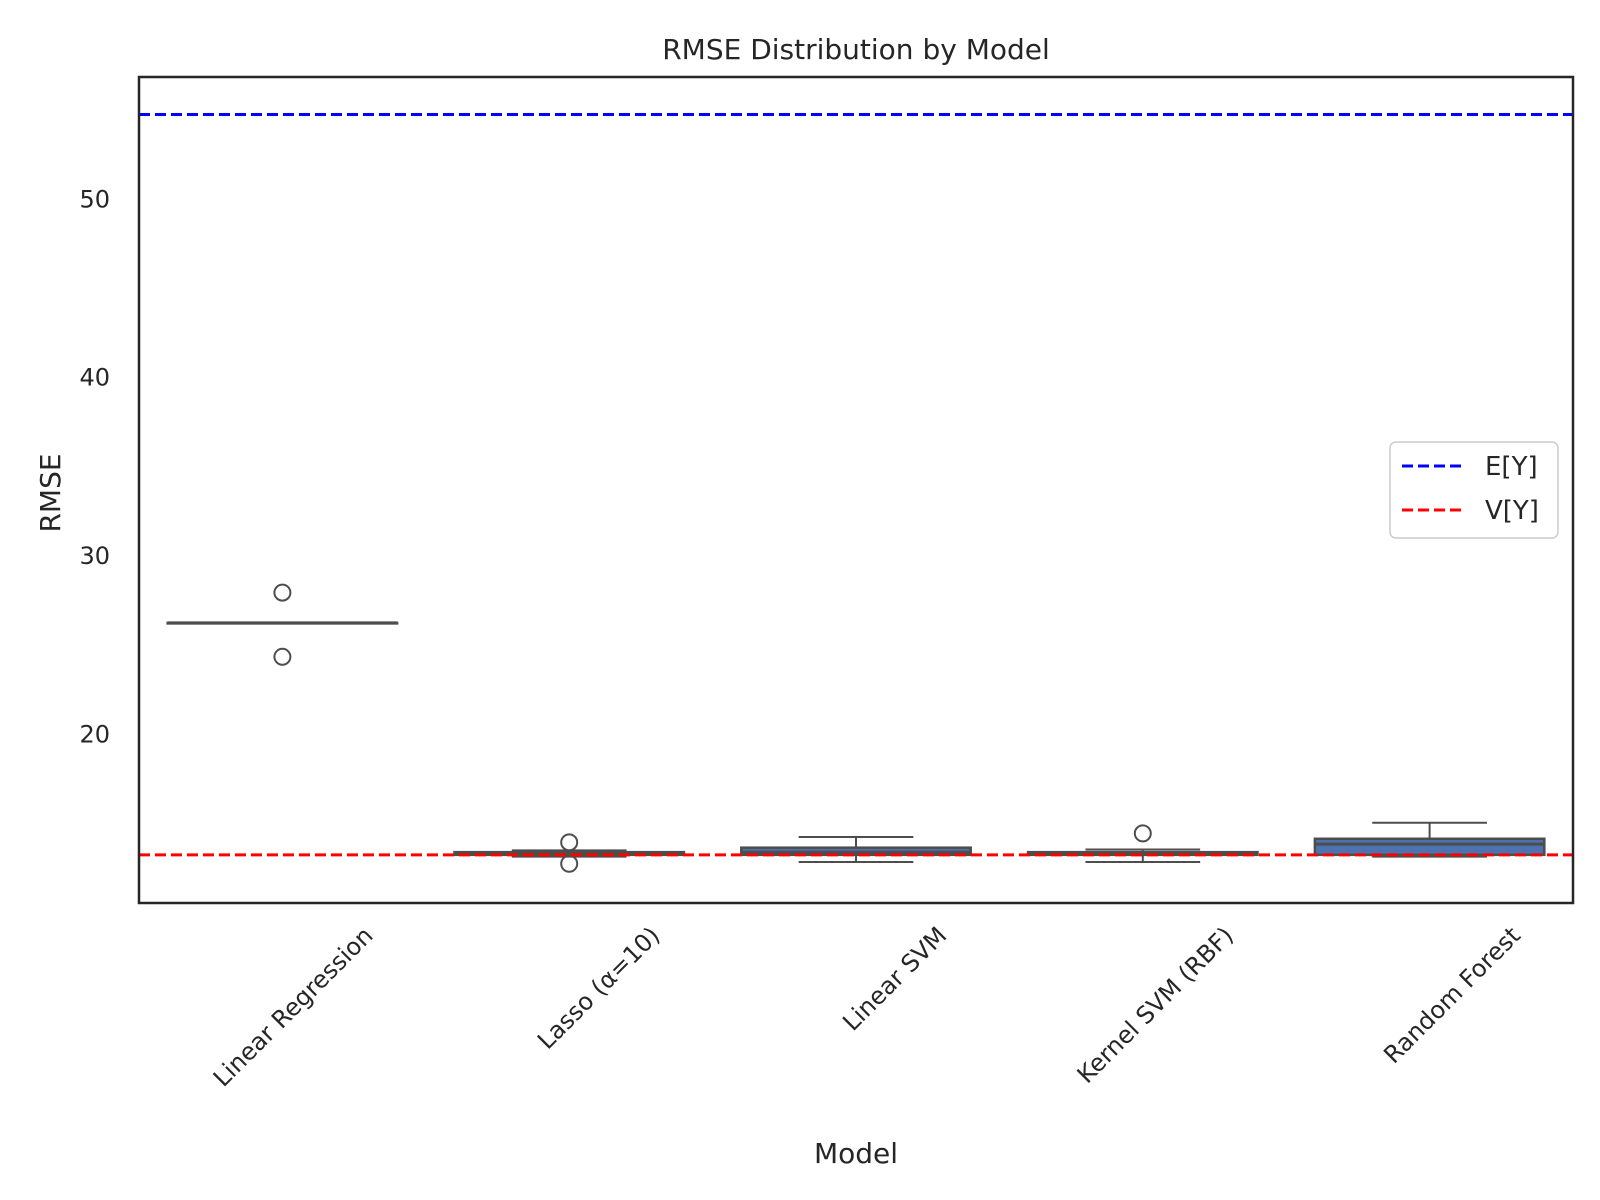 The width and height of the screenshot is (1600, 1200). Describe the element at coordinates (94, 735) in the screenshot. I see `y-tick-label: 20` at that location.